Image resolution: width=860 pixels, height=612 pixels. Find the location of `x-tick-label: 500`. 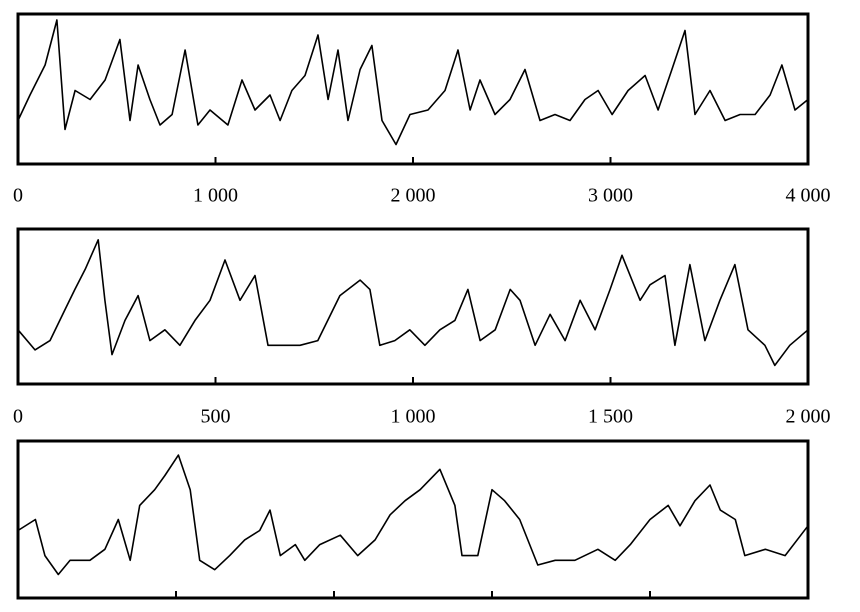

x-tick-label: 500 is located at coordinates (216, 417).